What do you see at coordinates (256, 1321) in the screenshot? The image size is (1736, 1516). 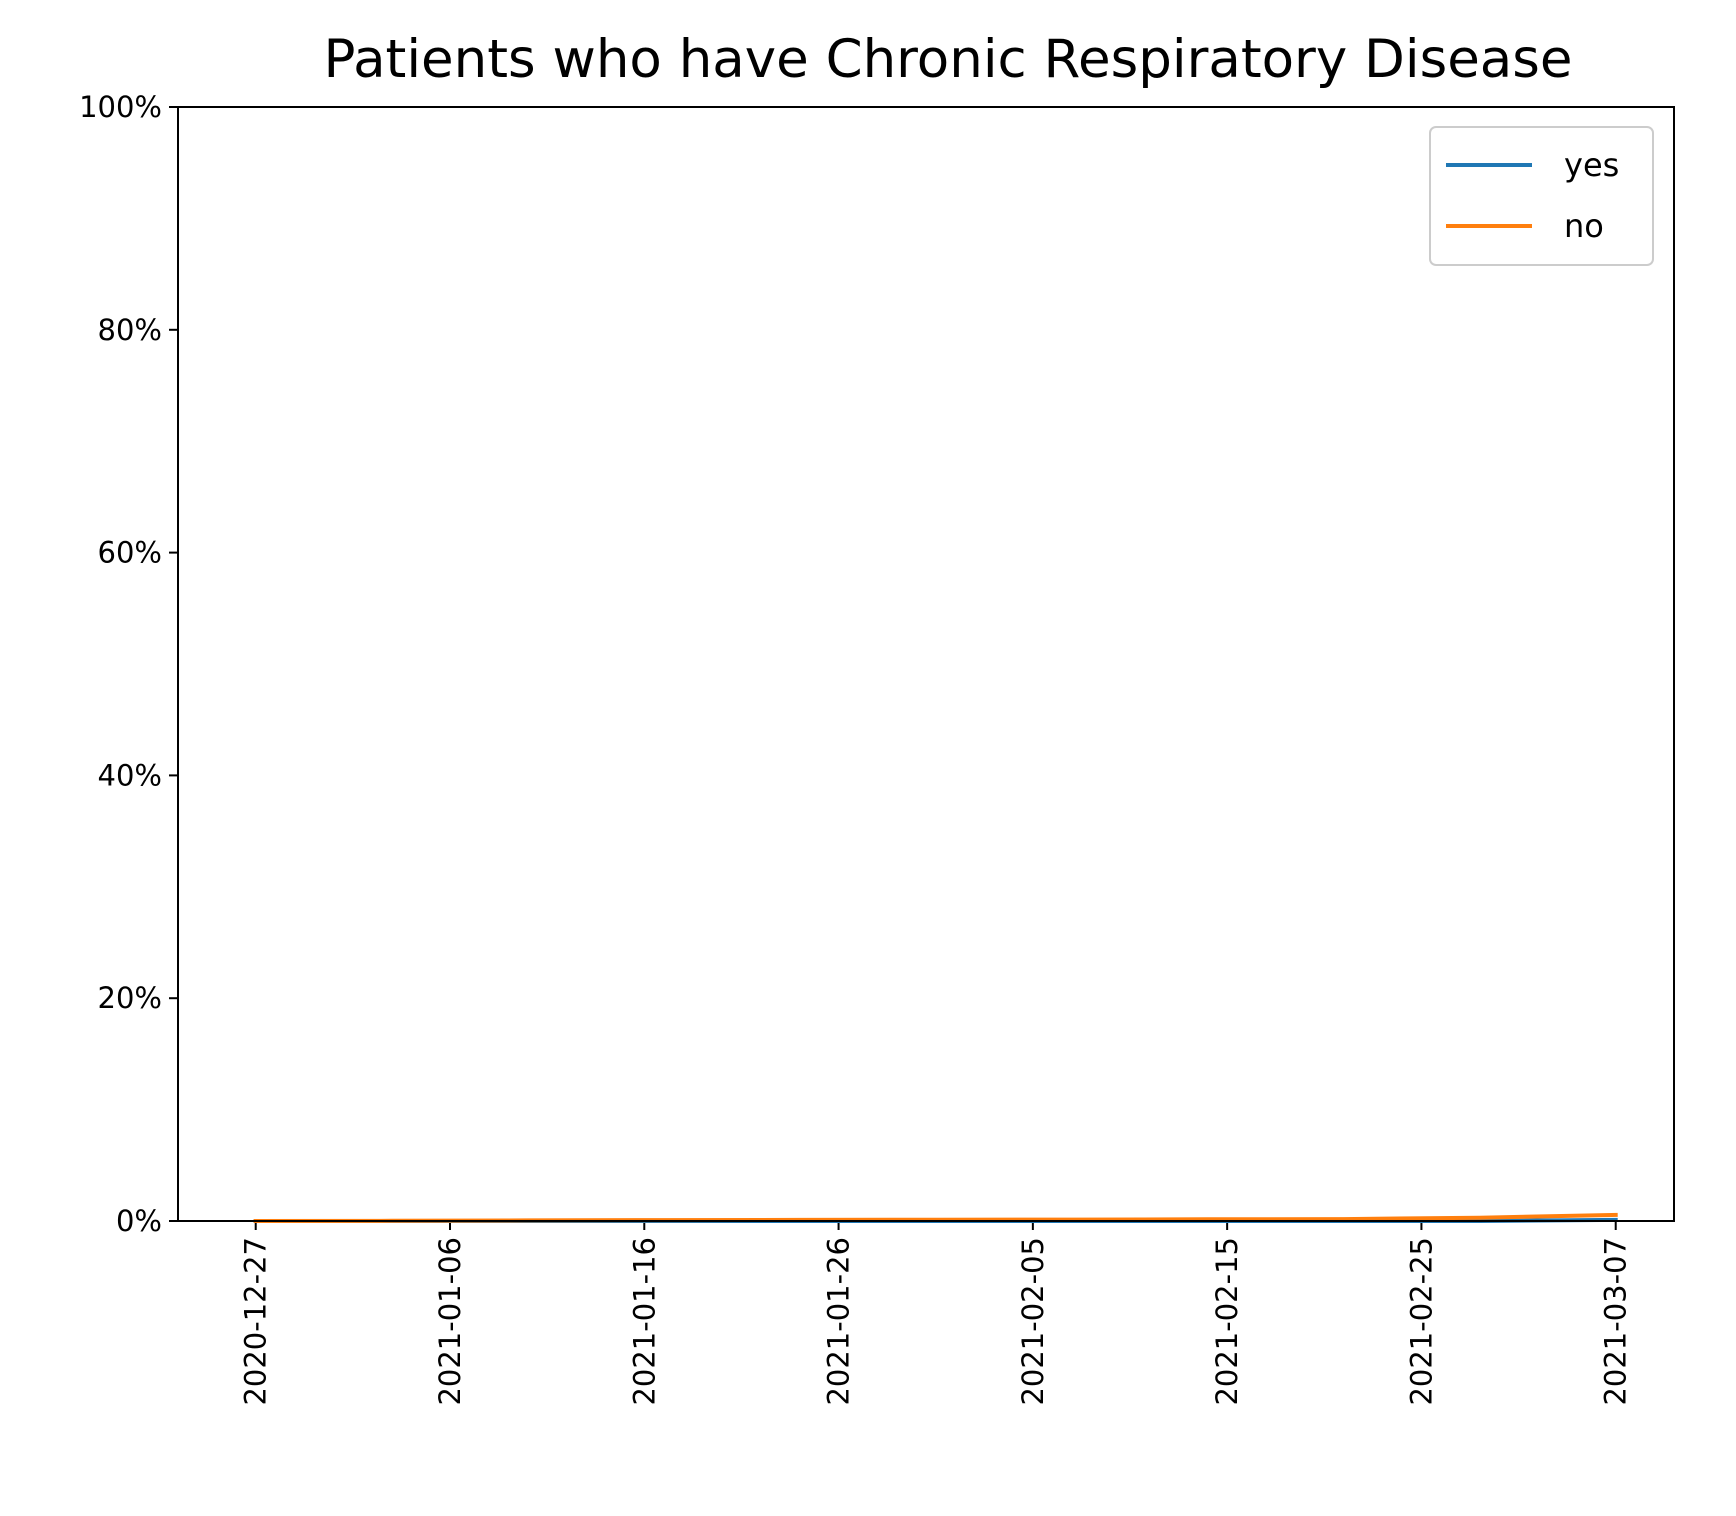 I see `x-tick-label: 2020-12-27` at bounding box center [256, 1321].